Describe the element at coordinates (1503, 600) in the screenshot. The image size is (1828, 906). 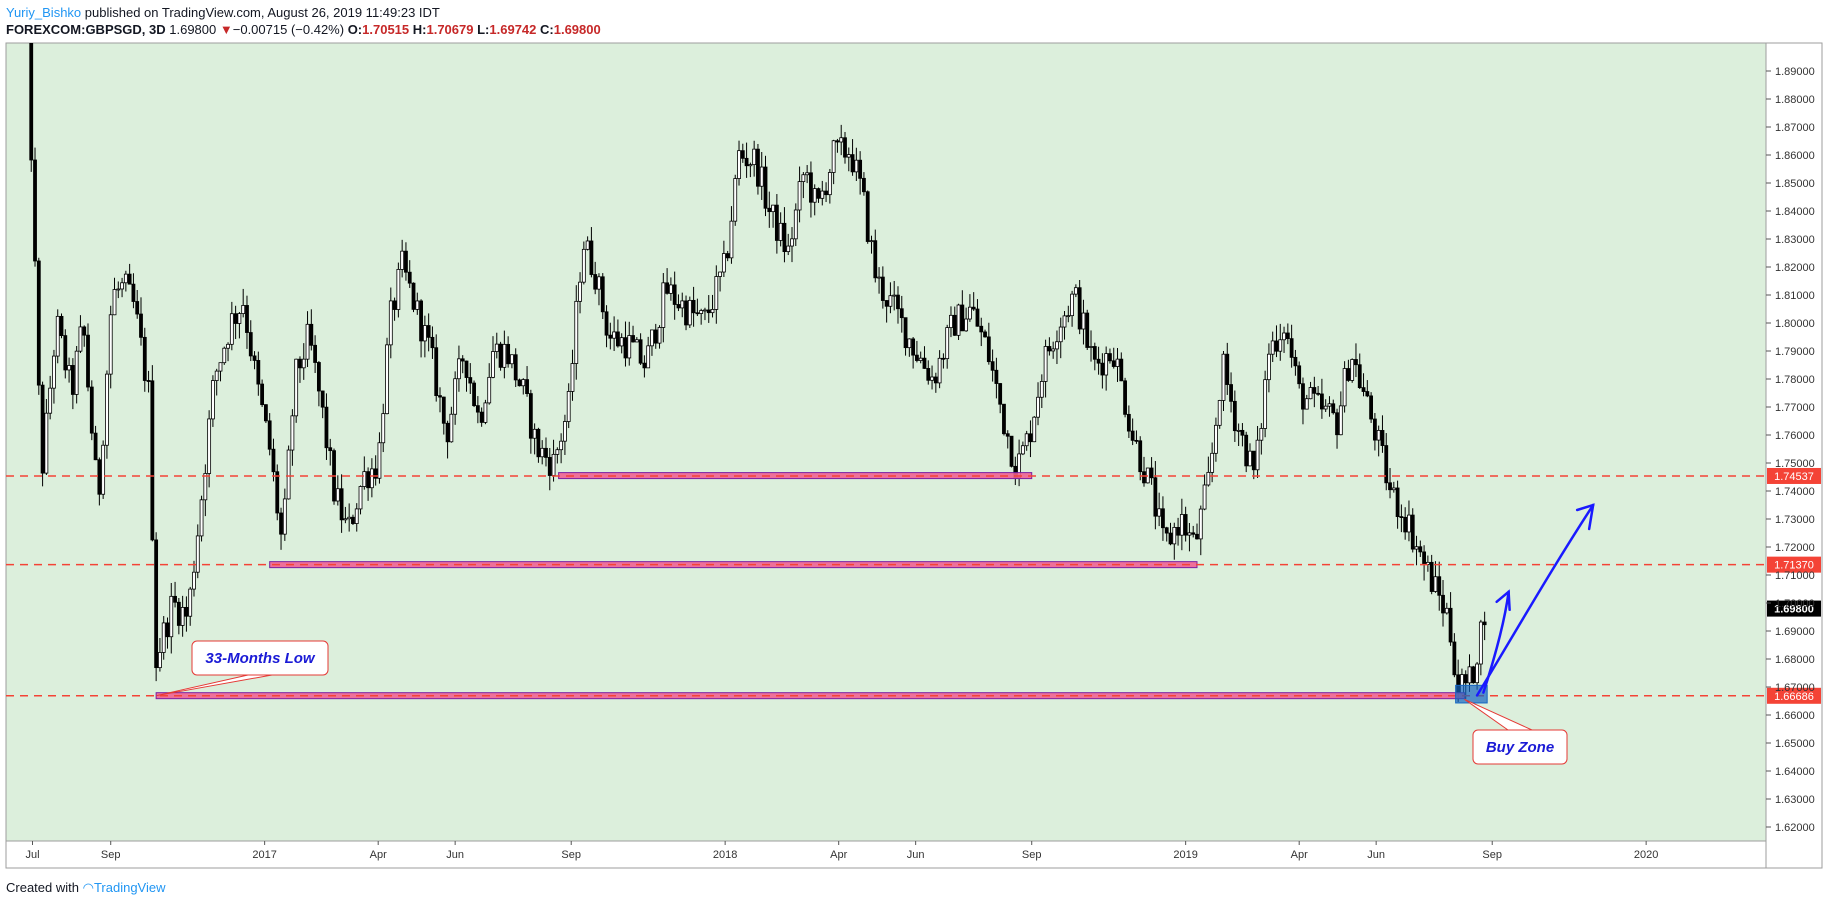
I see `short-arrowhead-icon` at that location.